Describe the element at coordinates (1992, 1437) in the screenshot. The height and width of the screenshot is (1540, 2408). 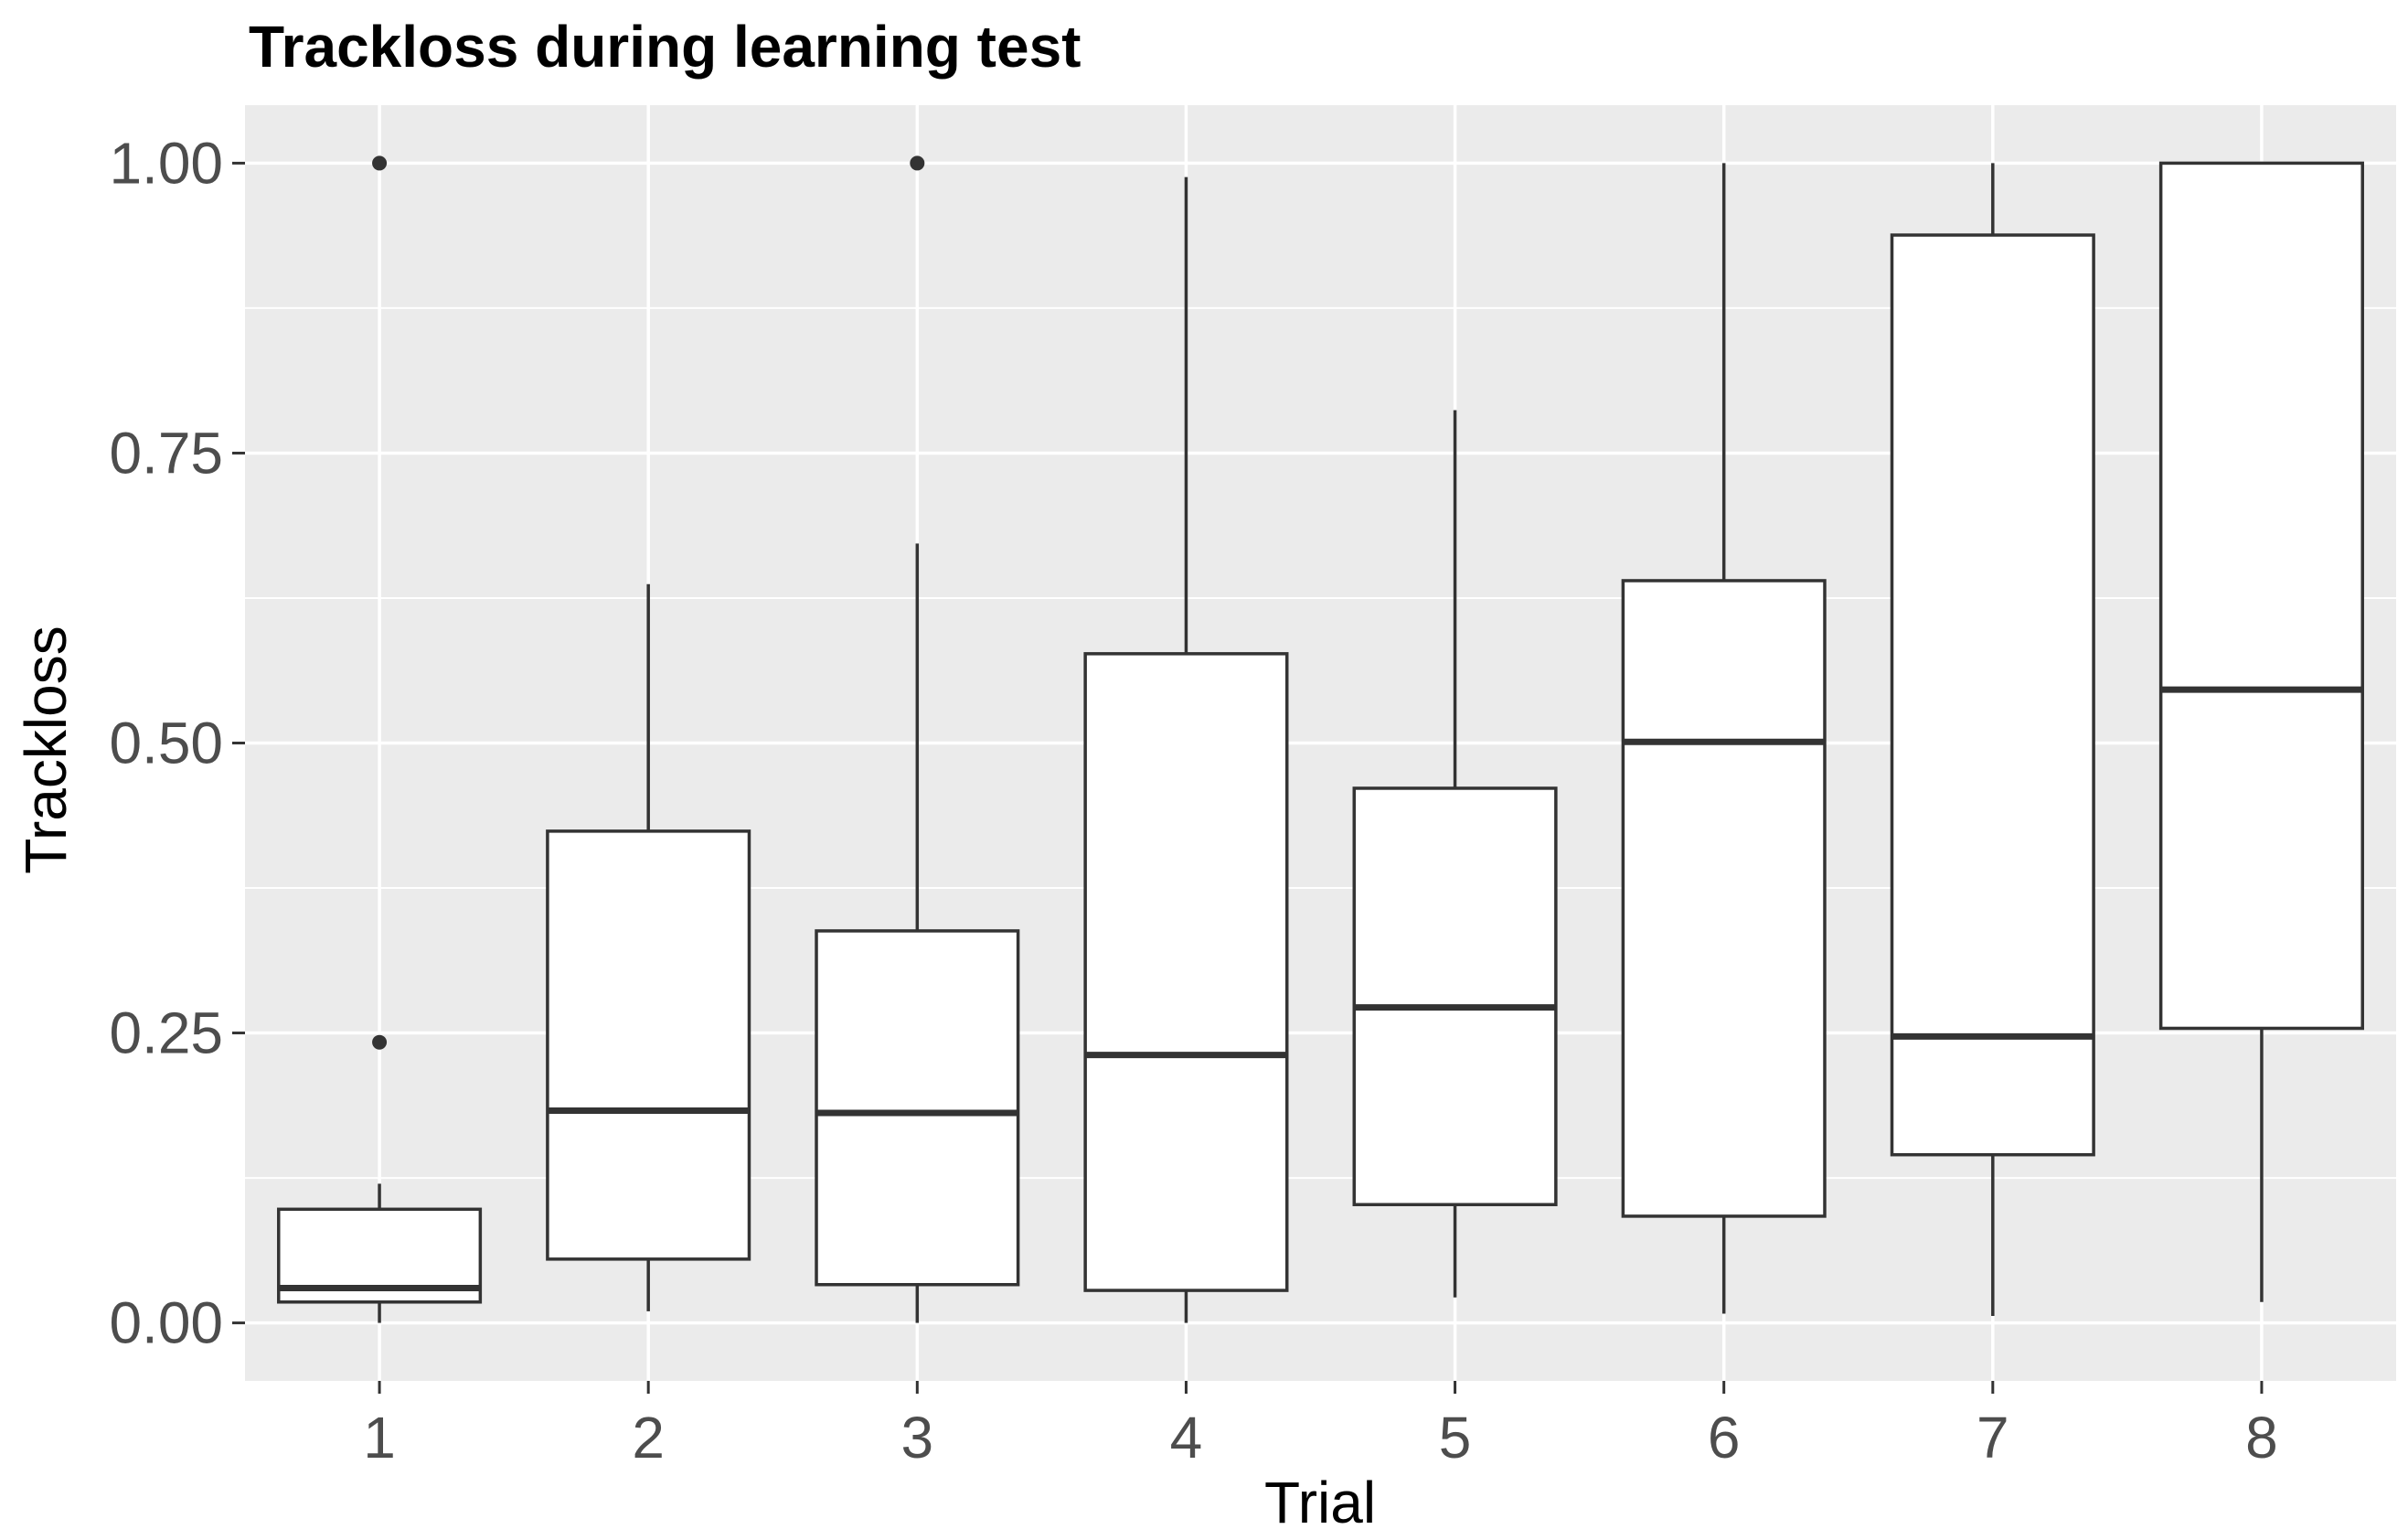
I see `x-tick-label: 7` at that location.